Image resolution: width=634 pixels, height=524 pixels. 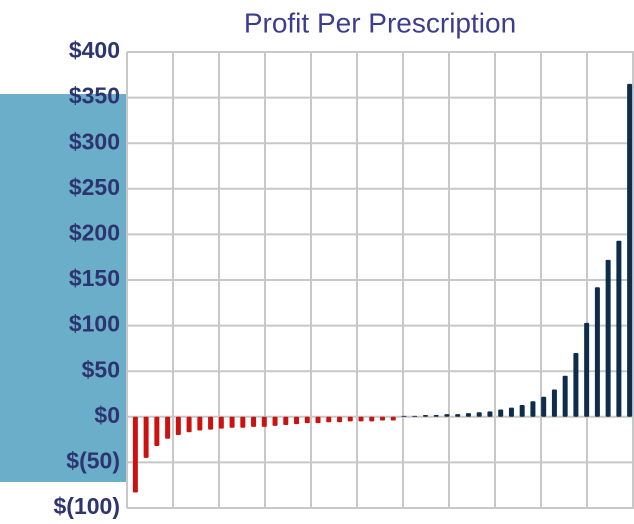 What do you see at coordinates (107, 415) in the screenshot?
I see `y-tick-label: $0` at bounding box center [107, 415].